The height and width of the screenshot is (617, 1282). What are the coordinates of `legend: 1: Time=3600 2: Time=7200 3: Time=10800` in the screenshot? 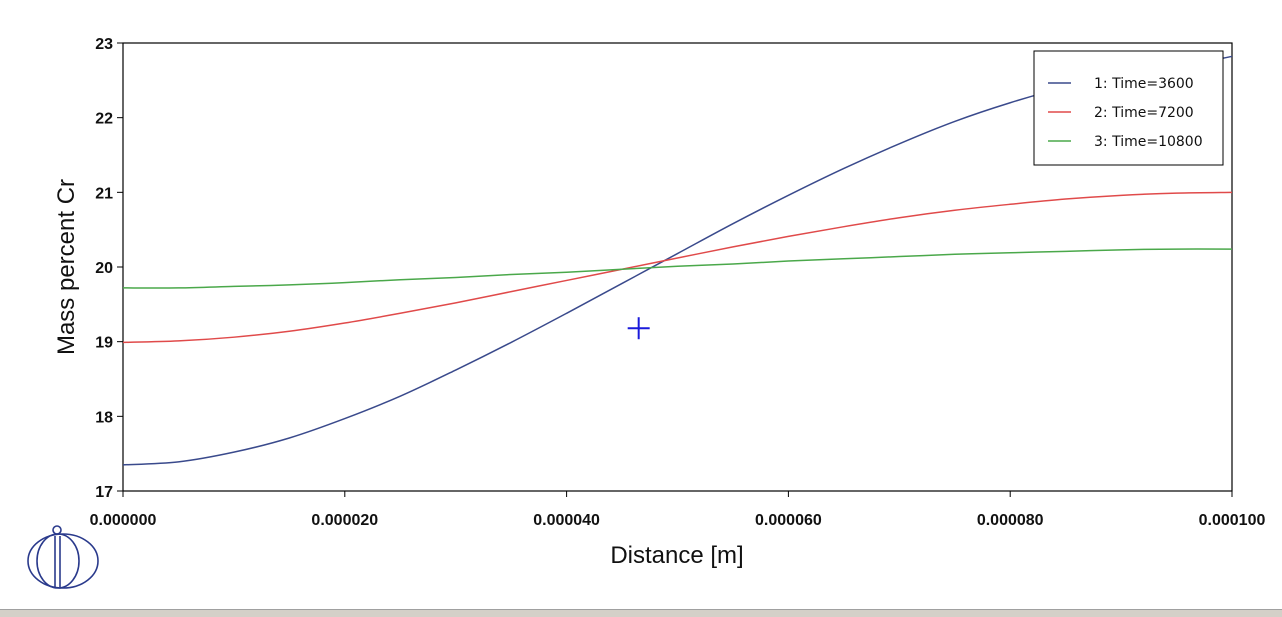 It's located at (1128, 108).